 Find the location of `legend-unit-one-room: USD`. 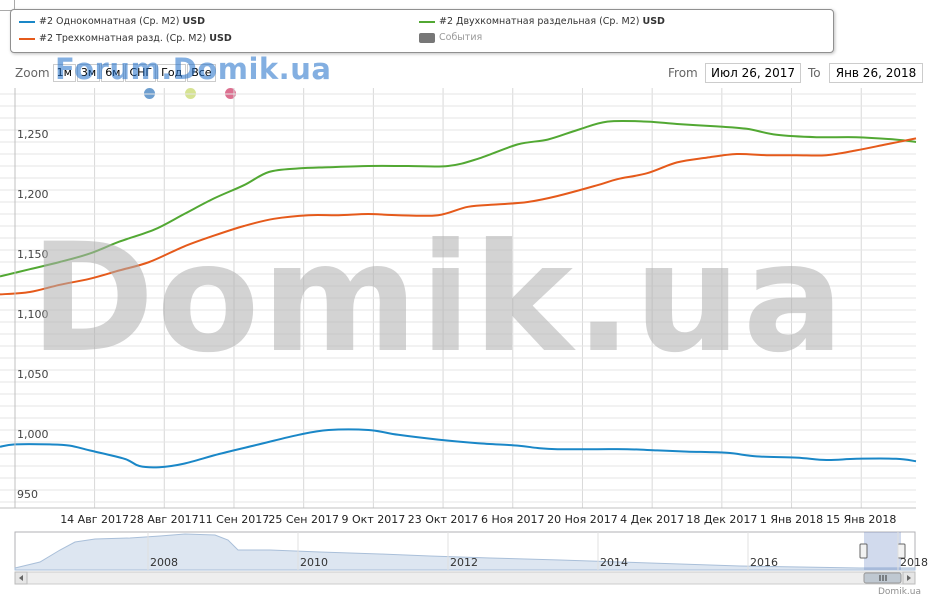

legend-unit-one-room: USD is located at coordinates (193, 21).